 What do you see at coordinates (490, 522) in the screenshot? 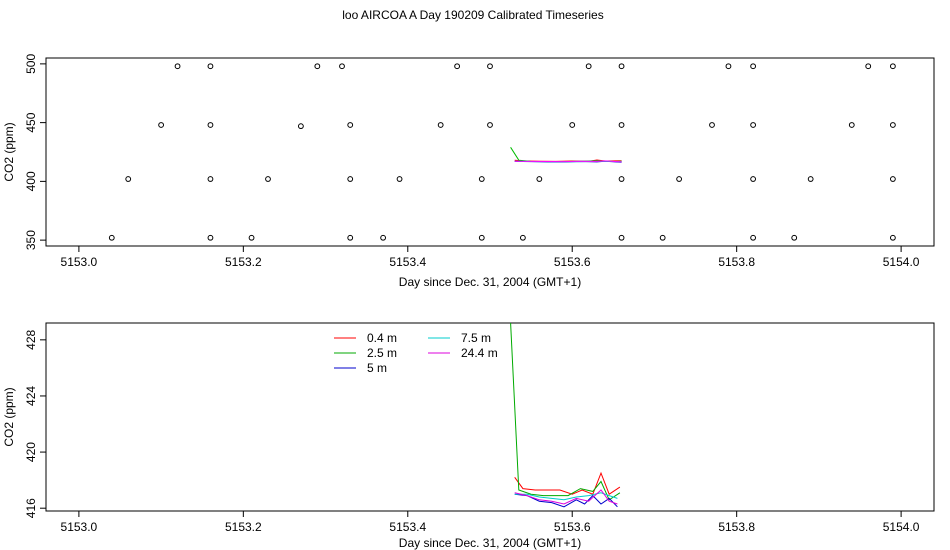
I see `bottom-x-axis: 5153.0 5153.2 5153.4 5153.6 5153.8 5154.0` at bounding box center [490, 522].